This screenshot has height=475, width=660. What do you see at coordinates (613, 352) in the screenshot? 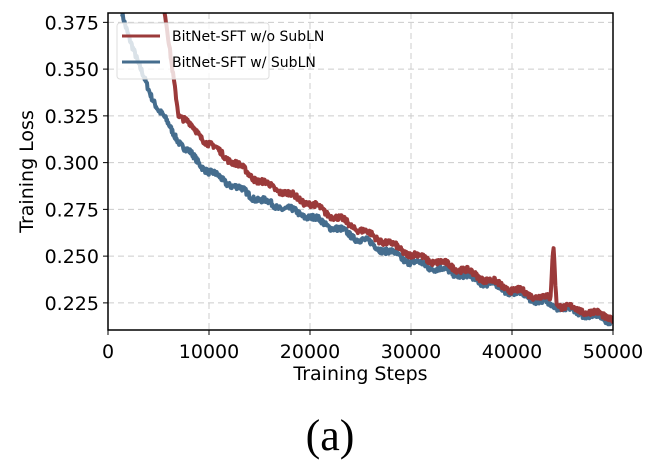
I see `x-tick-label: 50000` at bounding box center [613, 352].